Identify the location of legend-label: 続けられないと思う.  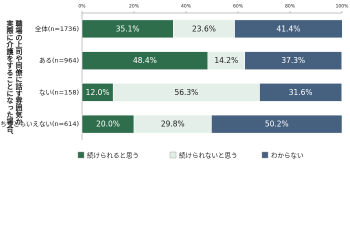
(208, 155).